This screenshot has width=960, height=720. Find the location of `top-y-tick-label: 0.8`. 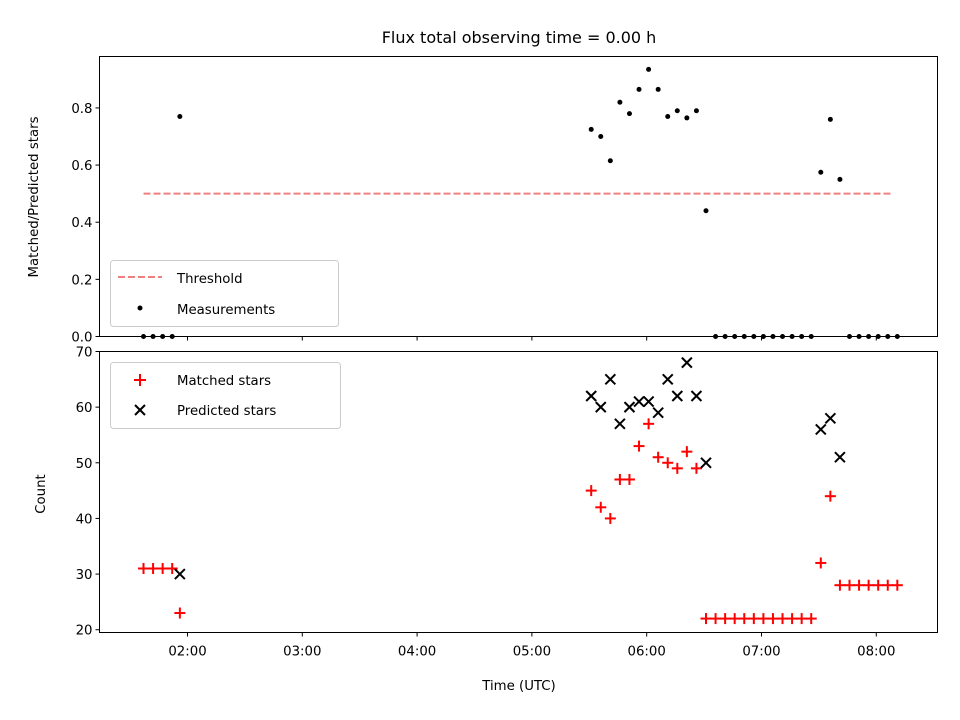

top-y-tick-label: 0.8 is located at coordinates (81, 109).